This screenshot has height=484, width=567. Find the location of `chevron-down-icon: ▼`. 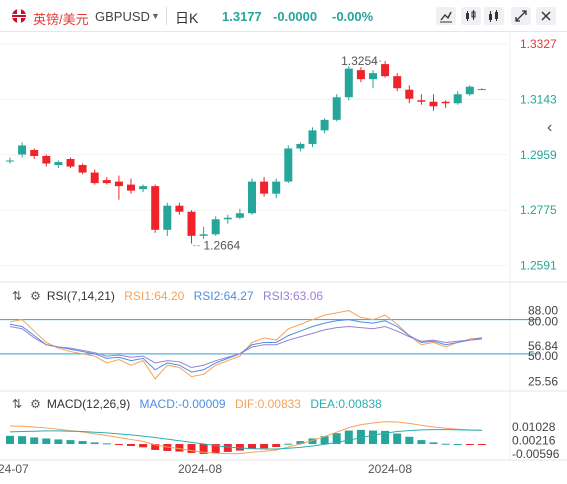

chevron-down-icon: ▼ is located at coordinates (155, 16).